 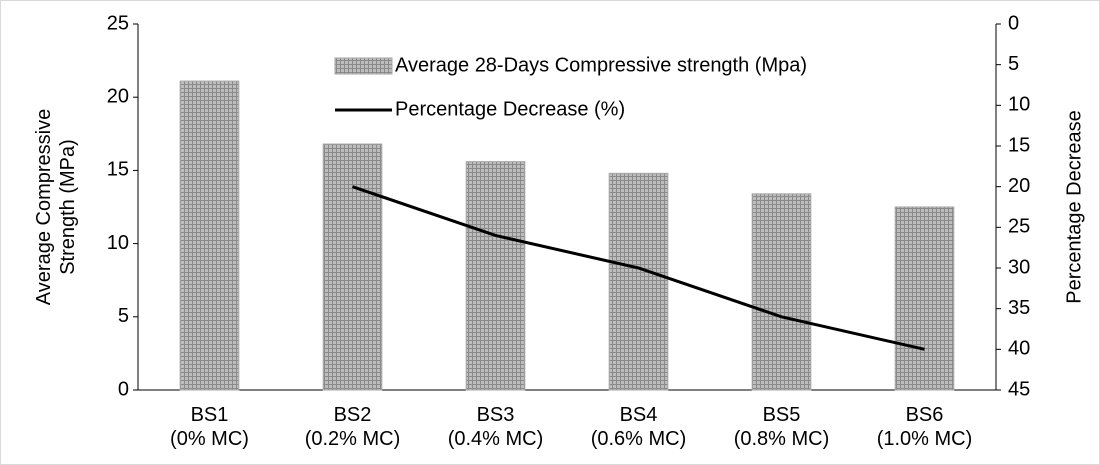 I want to click on y-tick-label: 15, so click(x=118, y=170).